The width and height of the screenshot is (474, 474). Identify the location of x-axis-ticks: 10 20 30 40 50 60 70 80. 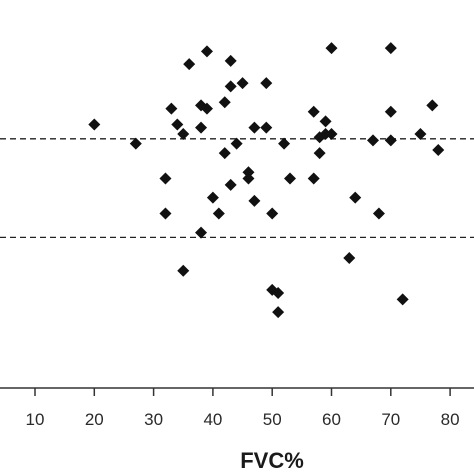
(243, 408).